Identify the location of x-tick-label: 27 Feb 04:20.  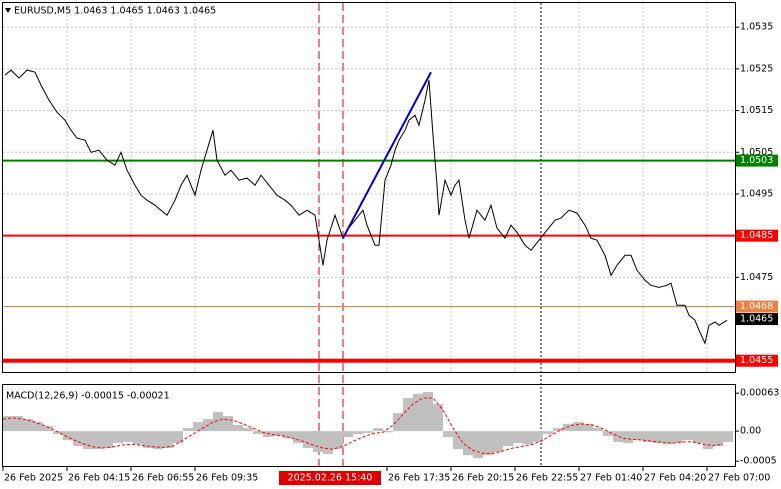
(675, 478).